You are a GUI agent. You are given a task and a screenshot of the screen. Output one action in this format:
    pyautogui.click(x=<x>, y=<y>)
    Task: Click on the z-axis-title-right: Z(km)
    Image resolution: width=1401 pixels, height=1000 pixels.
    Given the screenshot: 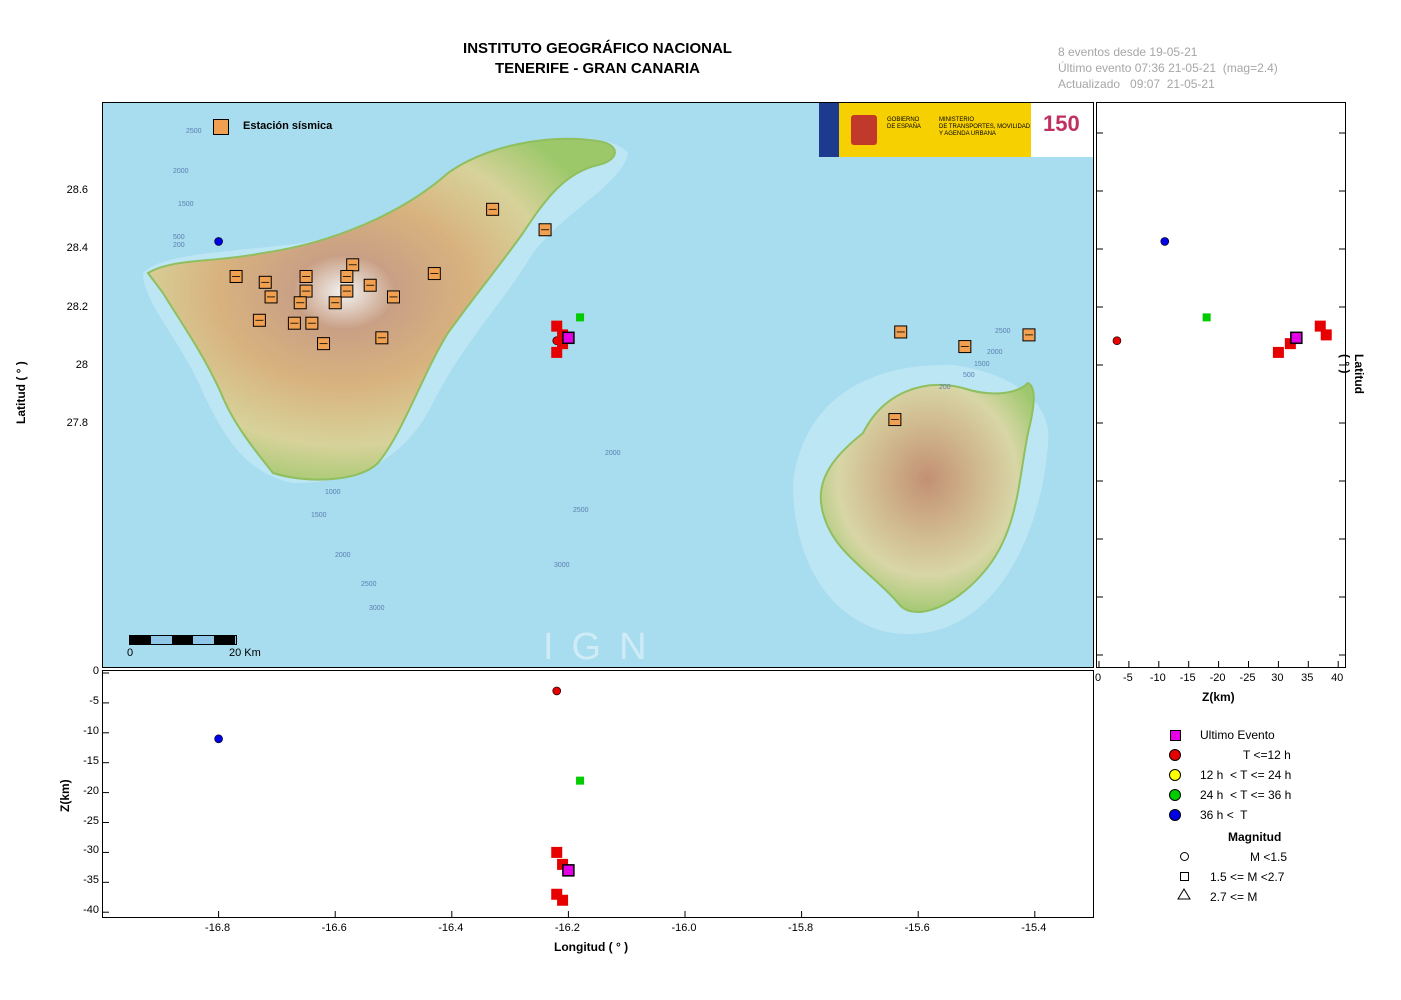 What is the action you would take?
    pyautogui.click(x=1218, y=697)
    